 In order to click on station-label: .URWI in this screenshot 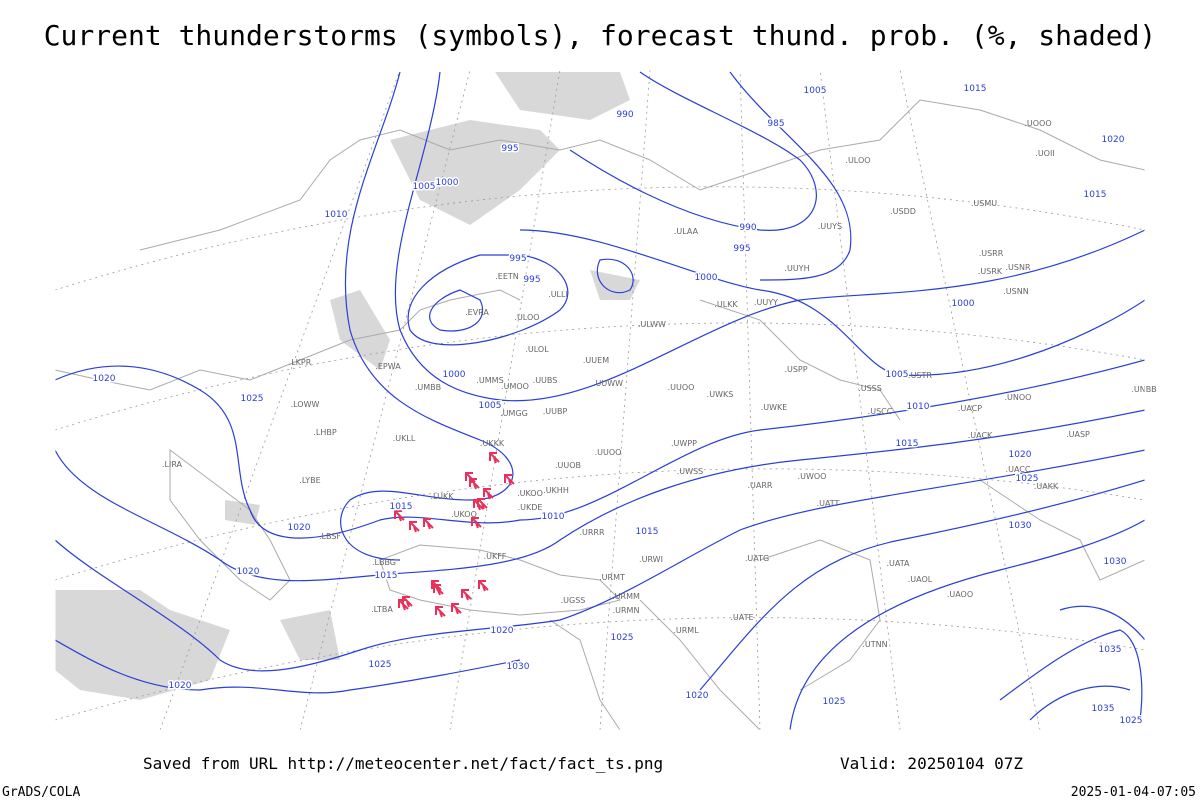, I will do `click(651, 559)`.